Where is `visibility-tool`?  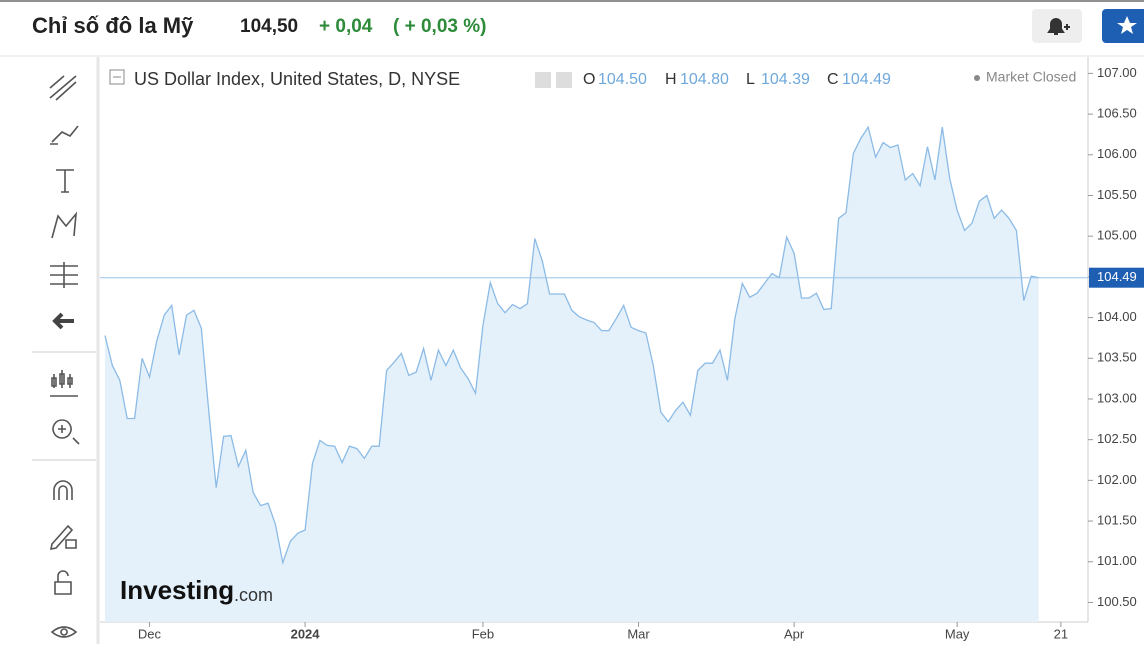
visibility-tool is located at coordinates (64, 632).